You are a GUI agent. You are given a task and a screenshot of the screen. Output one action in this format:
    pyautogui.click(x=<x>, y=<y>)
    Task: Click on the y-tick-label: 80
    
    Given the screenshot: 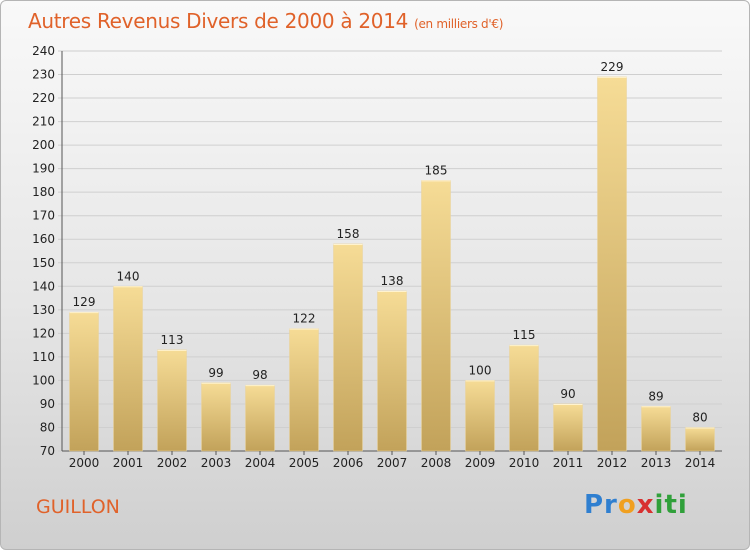 What is the action you would take?
    pyautogui.click(x=47, y=427)
    